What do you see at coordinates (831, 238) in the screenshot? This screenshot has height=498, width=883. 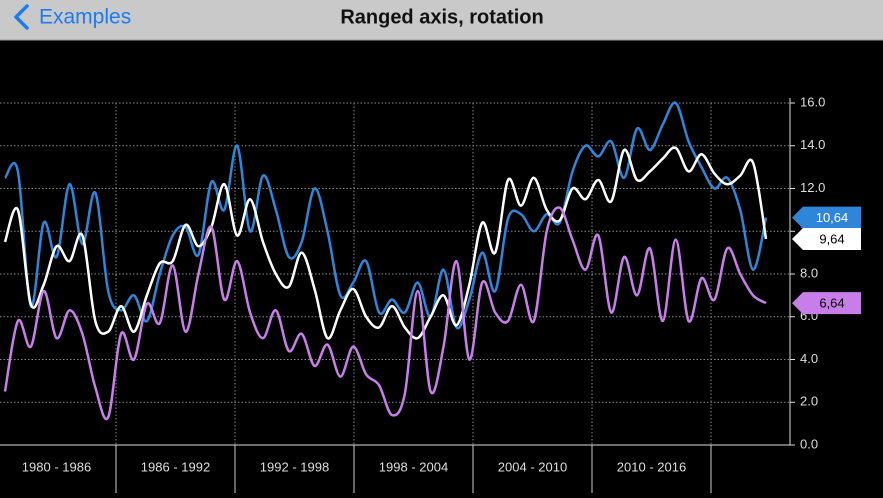 I see `value-label: 9,64` at bounding box center [831, 238].